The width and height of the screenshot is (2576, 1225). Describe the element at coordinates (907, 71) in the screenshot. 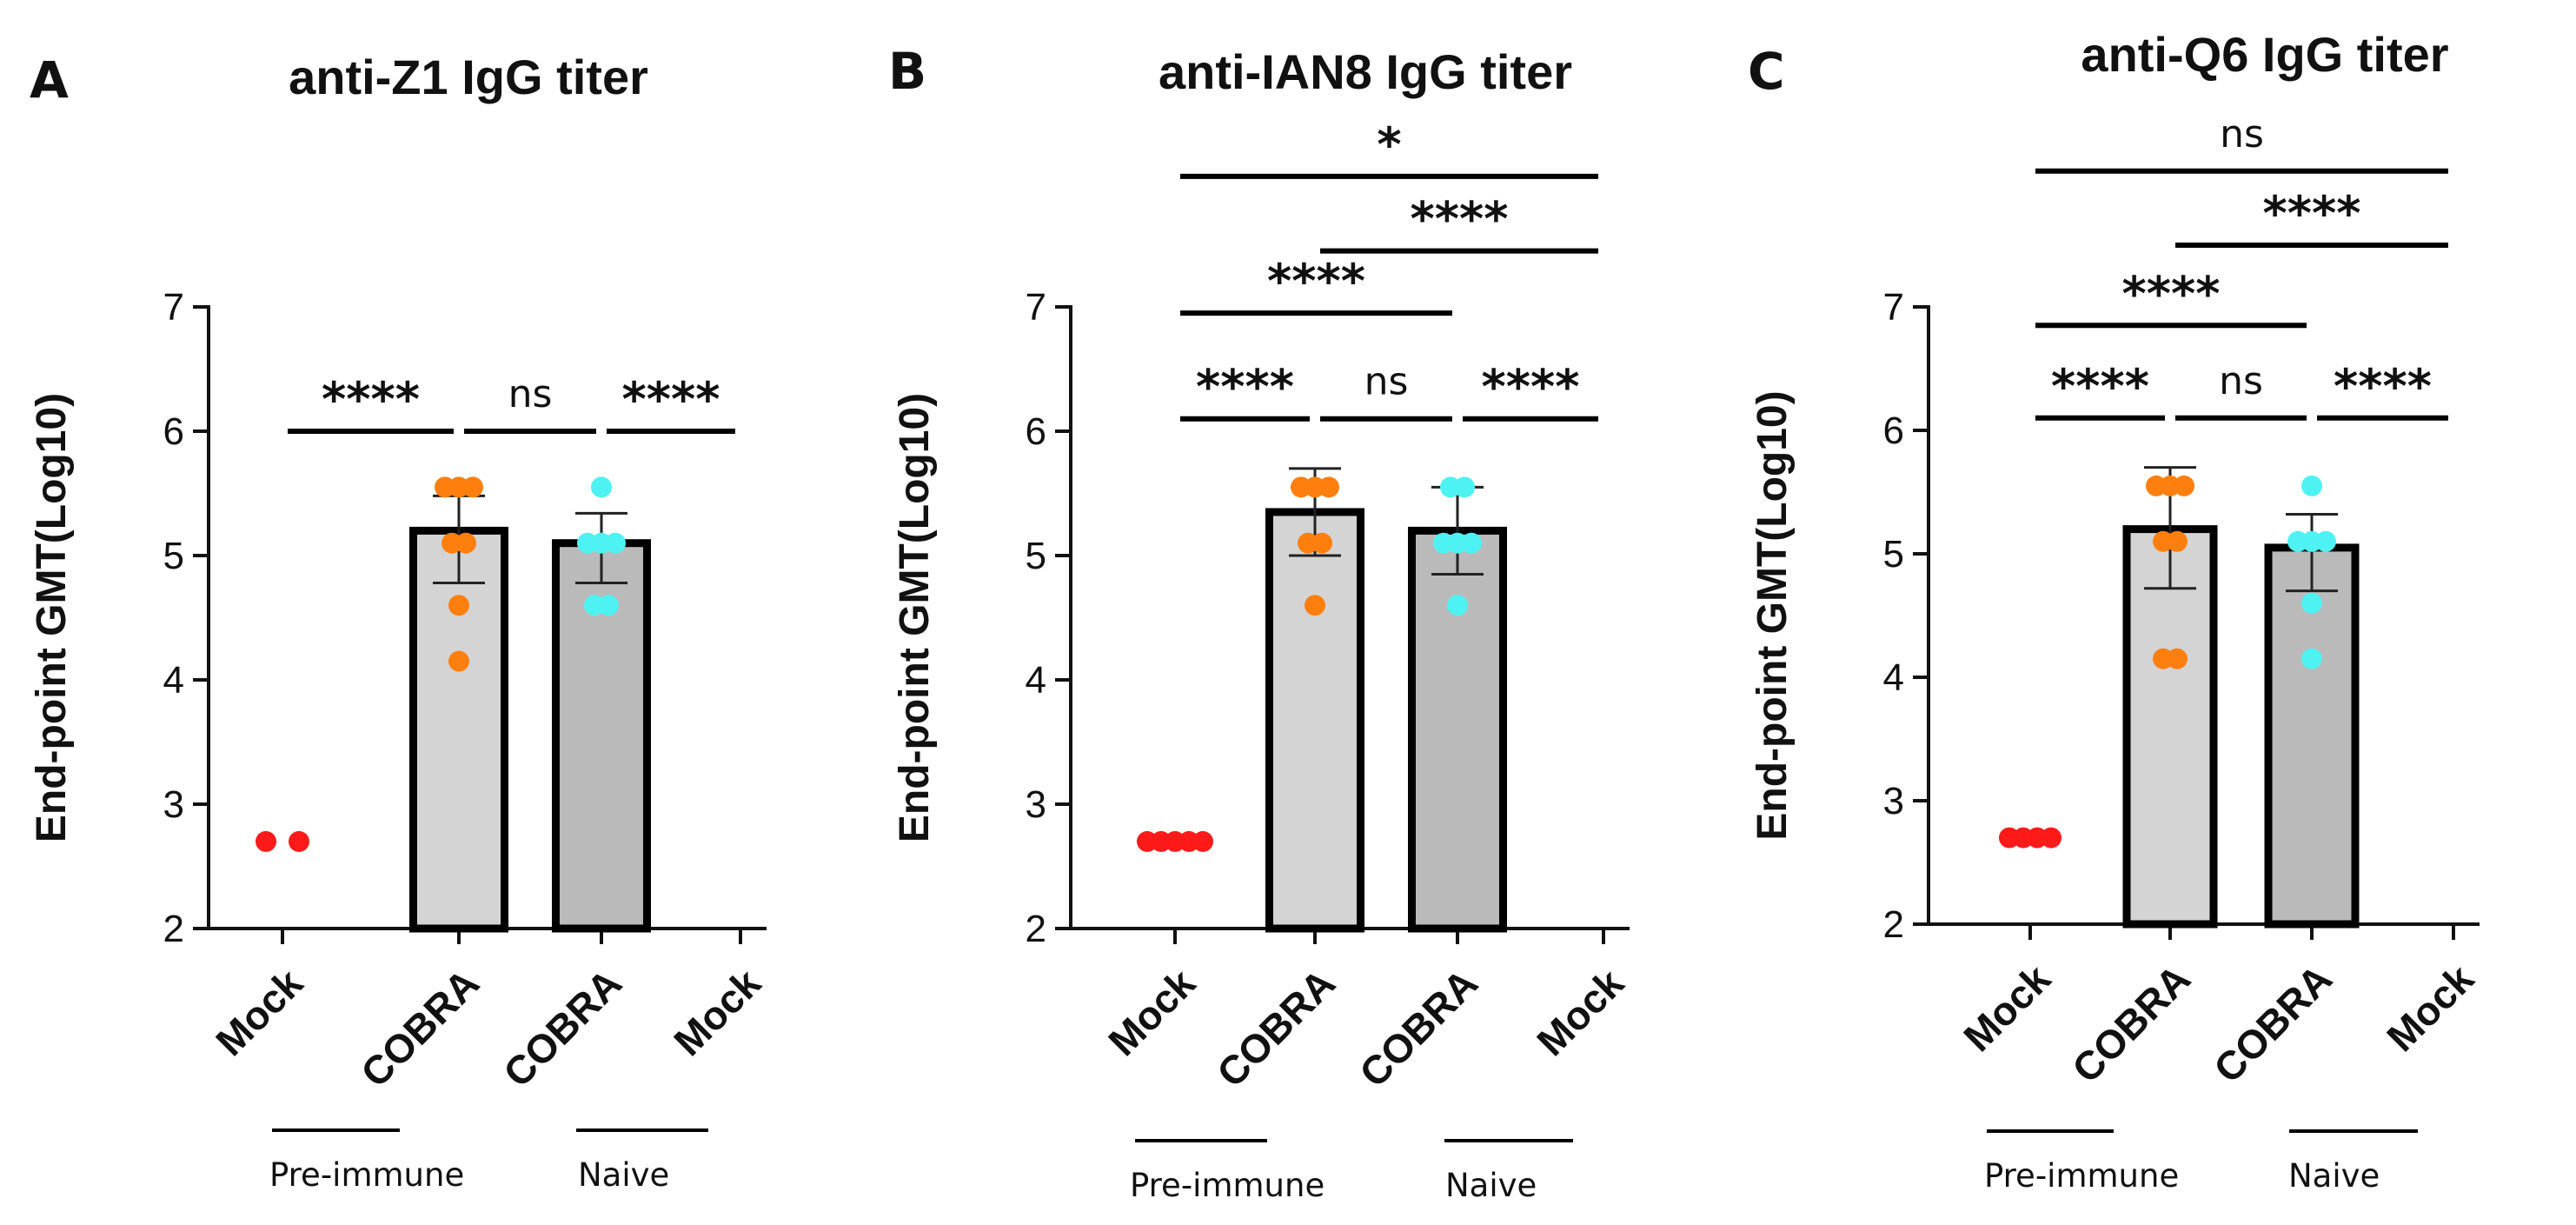

I see `panel-label: B` at that location.